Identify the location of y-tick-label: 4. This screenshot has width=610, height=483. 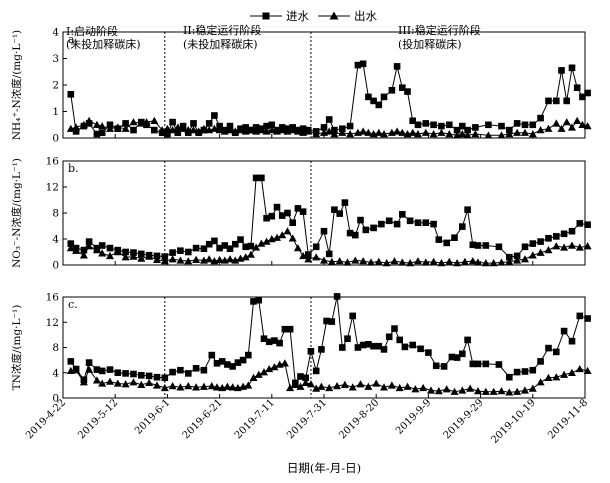
(55, 373).